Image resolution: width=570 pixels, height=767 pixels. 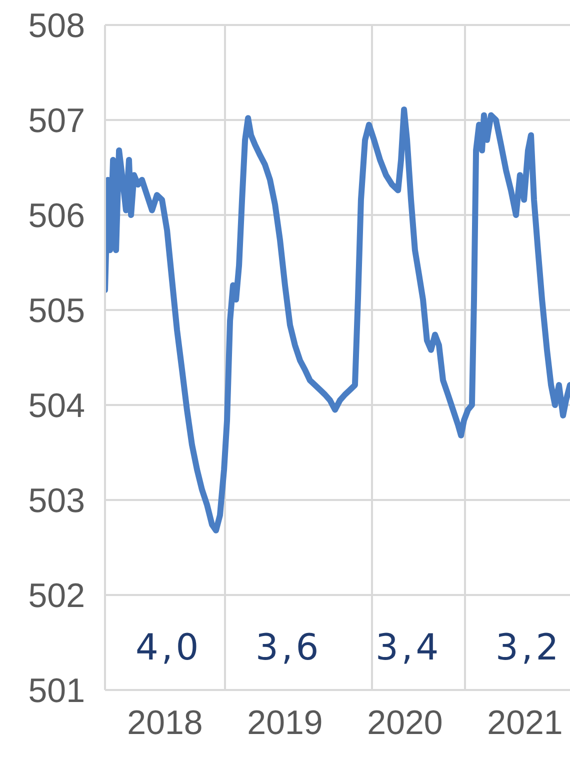 What do you see at coordinates (528, 648) in the screenshot?
I see `annotation: 3,2` at bounding box center [528, 648].